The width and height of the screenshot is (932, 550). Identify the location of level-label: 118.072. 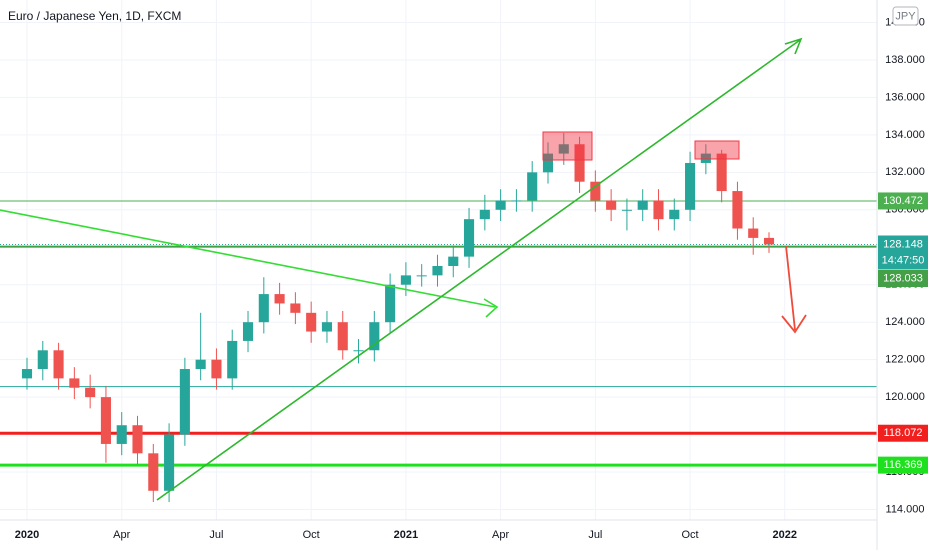
(903, 433).